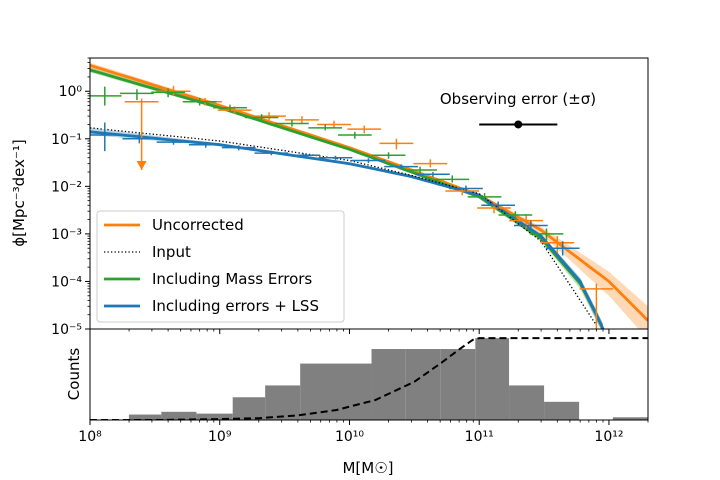 The image size is (720, 480). I want to click on selection-curve, so click(369, 378).